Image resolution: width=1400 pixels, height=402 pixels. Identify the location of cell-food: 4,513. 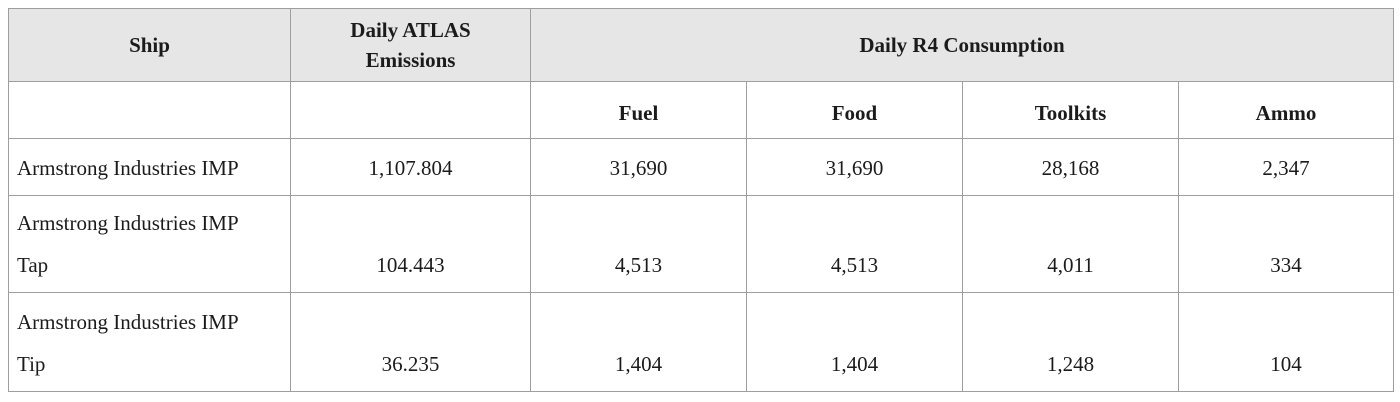
(854, 244).